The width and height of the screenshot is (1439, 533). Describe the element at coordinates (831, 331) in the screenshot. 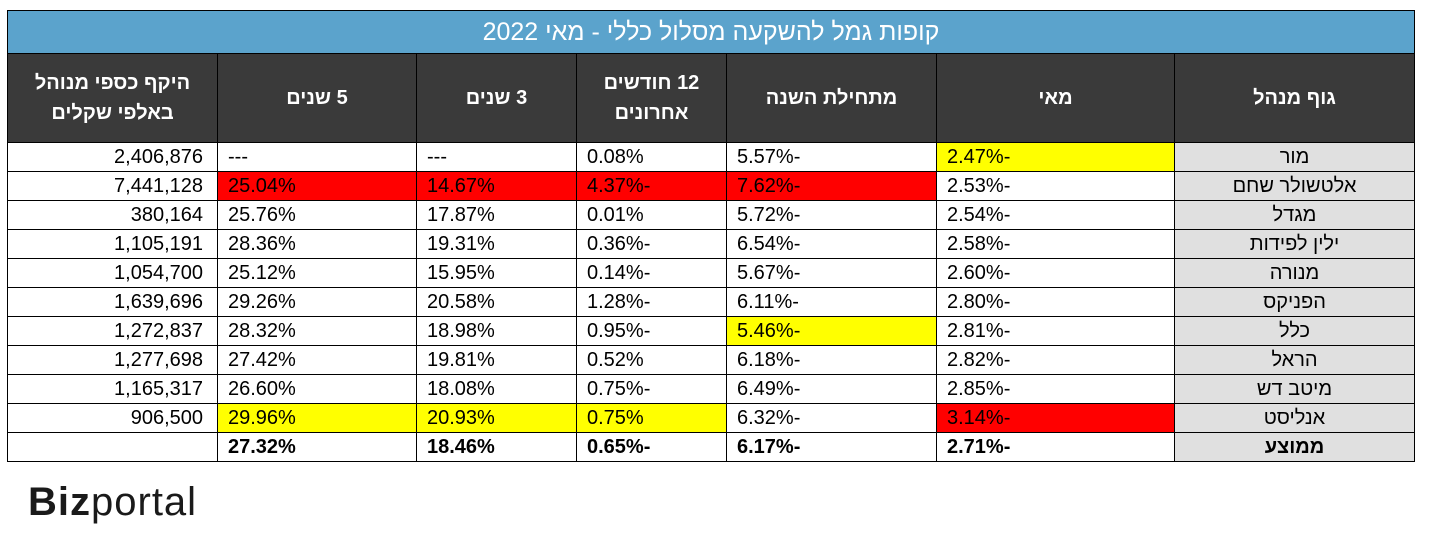

I see `cell-ytd: -5.46%` at that location.